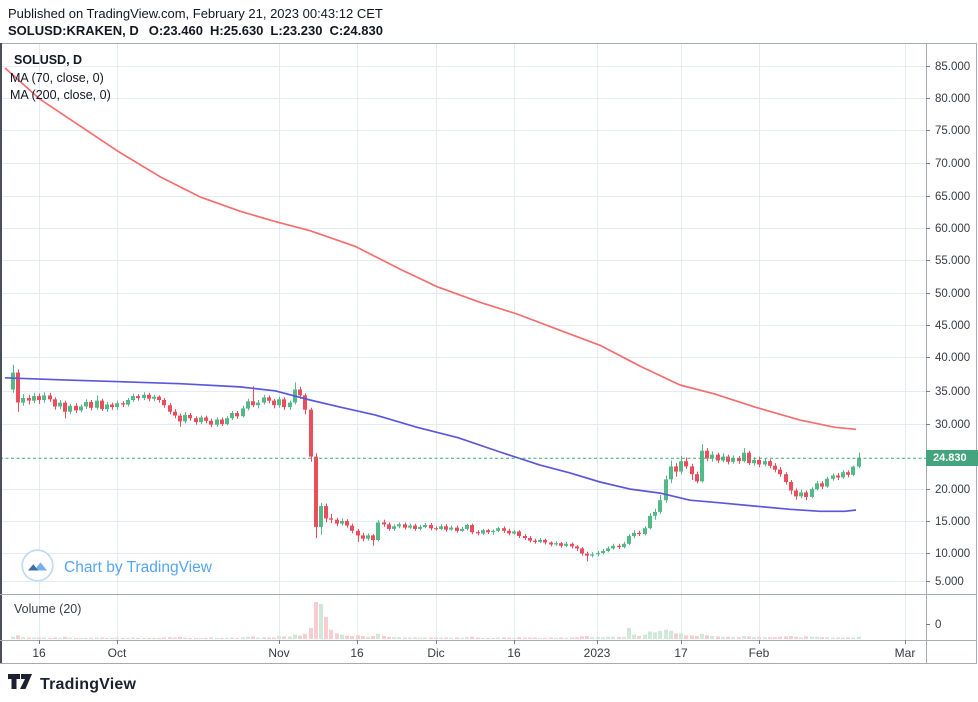 The width and height of the screenshot is (978, 702). Describe the element at coordinates (175, 30) in the screenshot. I see `ohlc-o: O:23.460` at that location.